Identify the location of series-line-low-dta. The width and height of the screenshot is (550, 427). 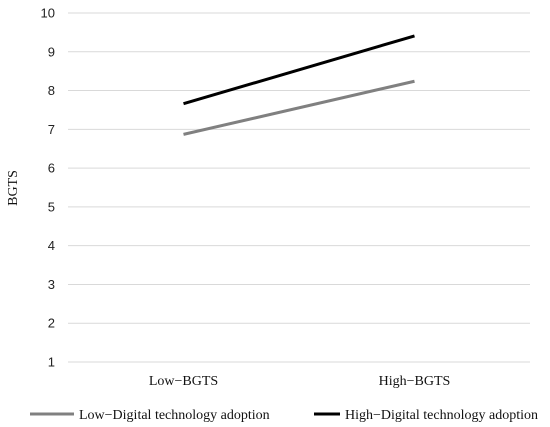
(299, 107).